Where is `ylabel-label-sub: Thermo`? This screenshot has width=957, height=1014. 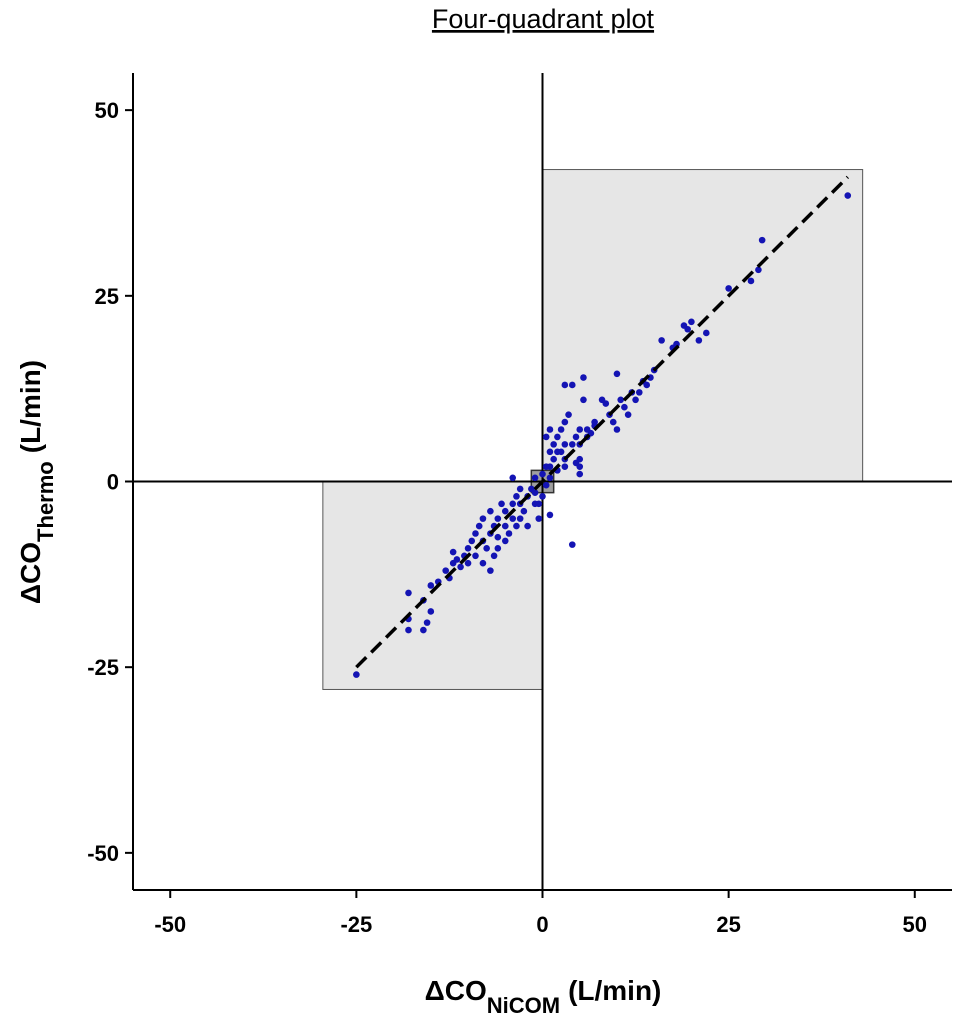 ylabel-label-sub: Thermo is located at coordinates (45, 501).